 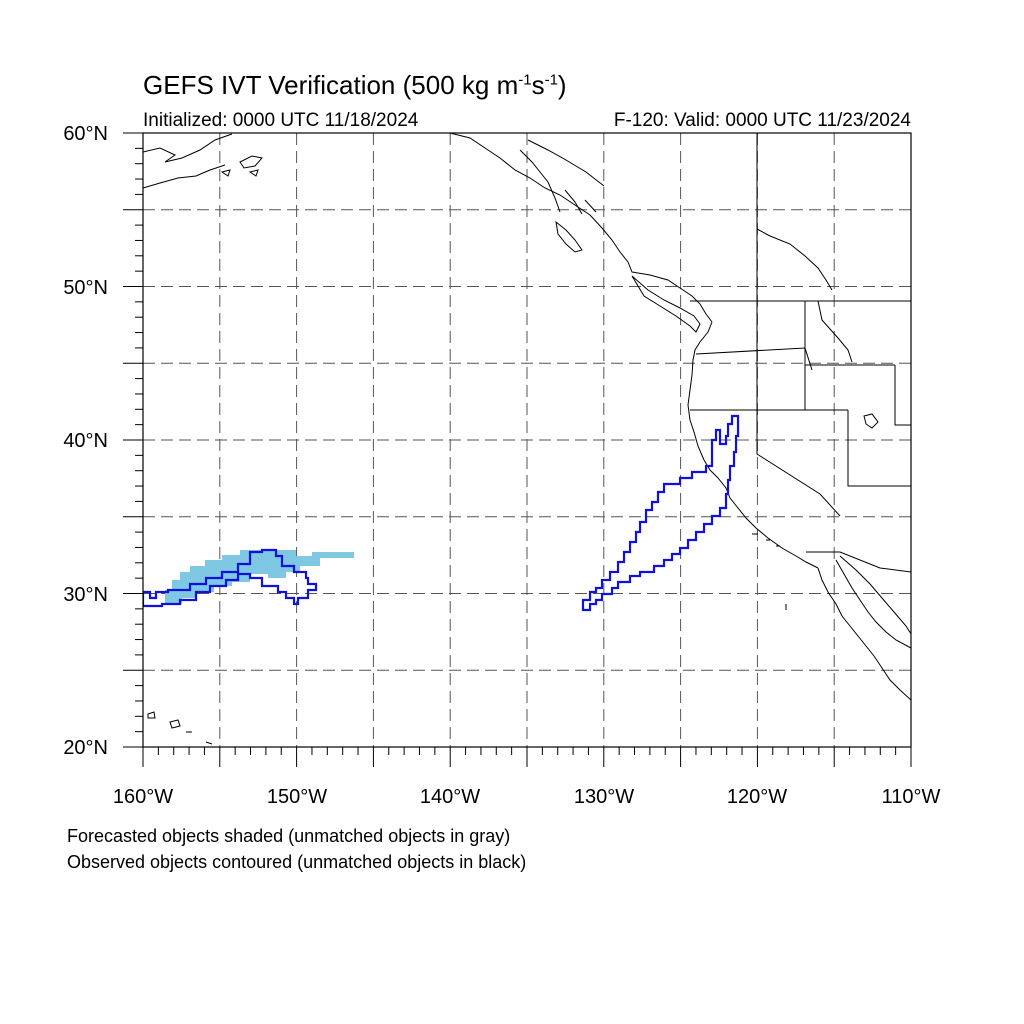 What do you see at coordinates (525, 80) in the screenshot?
I see `map-title-sup1: -1` at bounding box center [525, 80].